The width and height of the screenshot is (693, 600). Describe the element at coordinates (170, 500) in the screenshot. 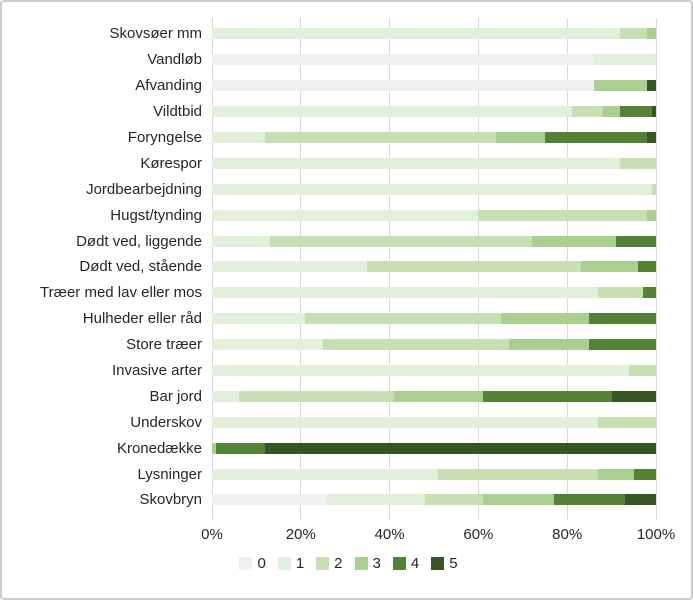

I see `category-label: Skovbryn` at that location.